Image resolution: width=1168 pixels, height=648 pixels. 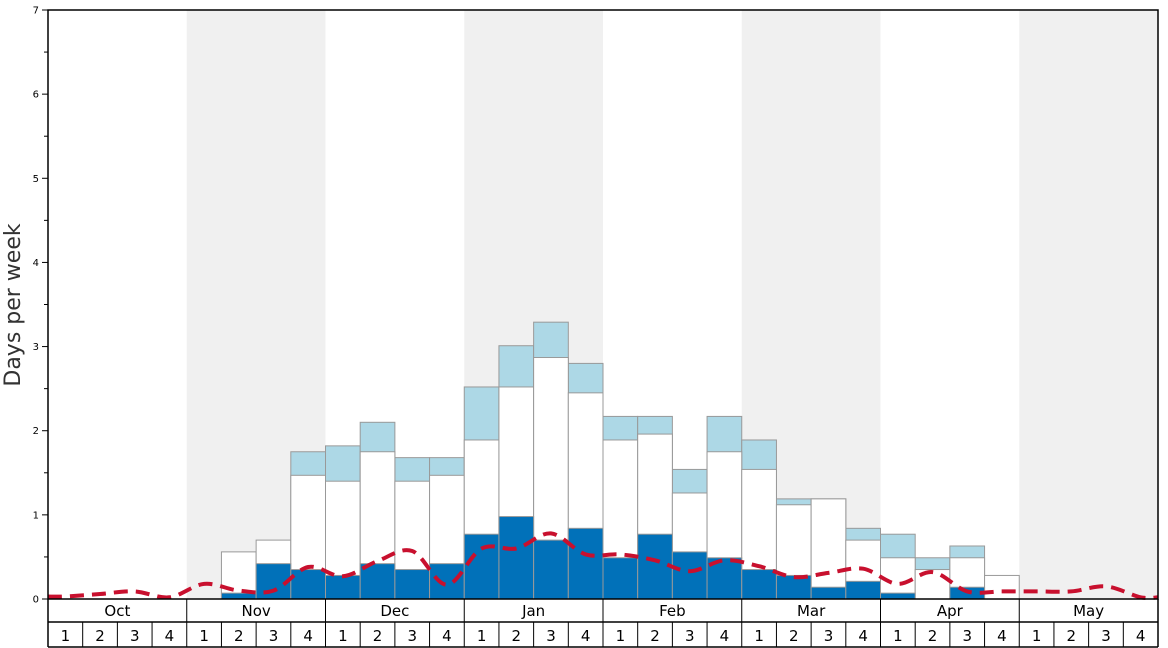 I want to click on month-label: Nov, so click(x=255, y=611).